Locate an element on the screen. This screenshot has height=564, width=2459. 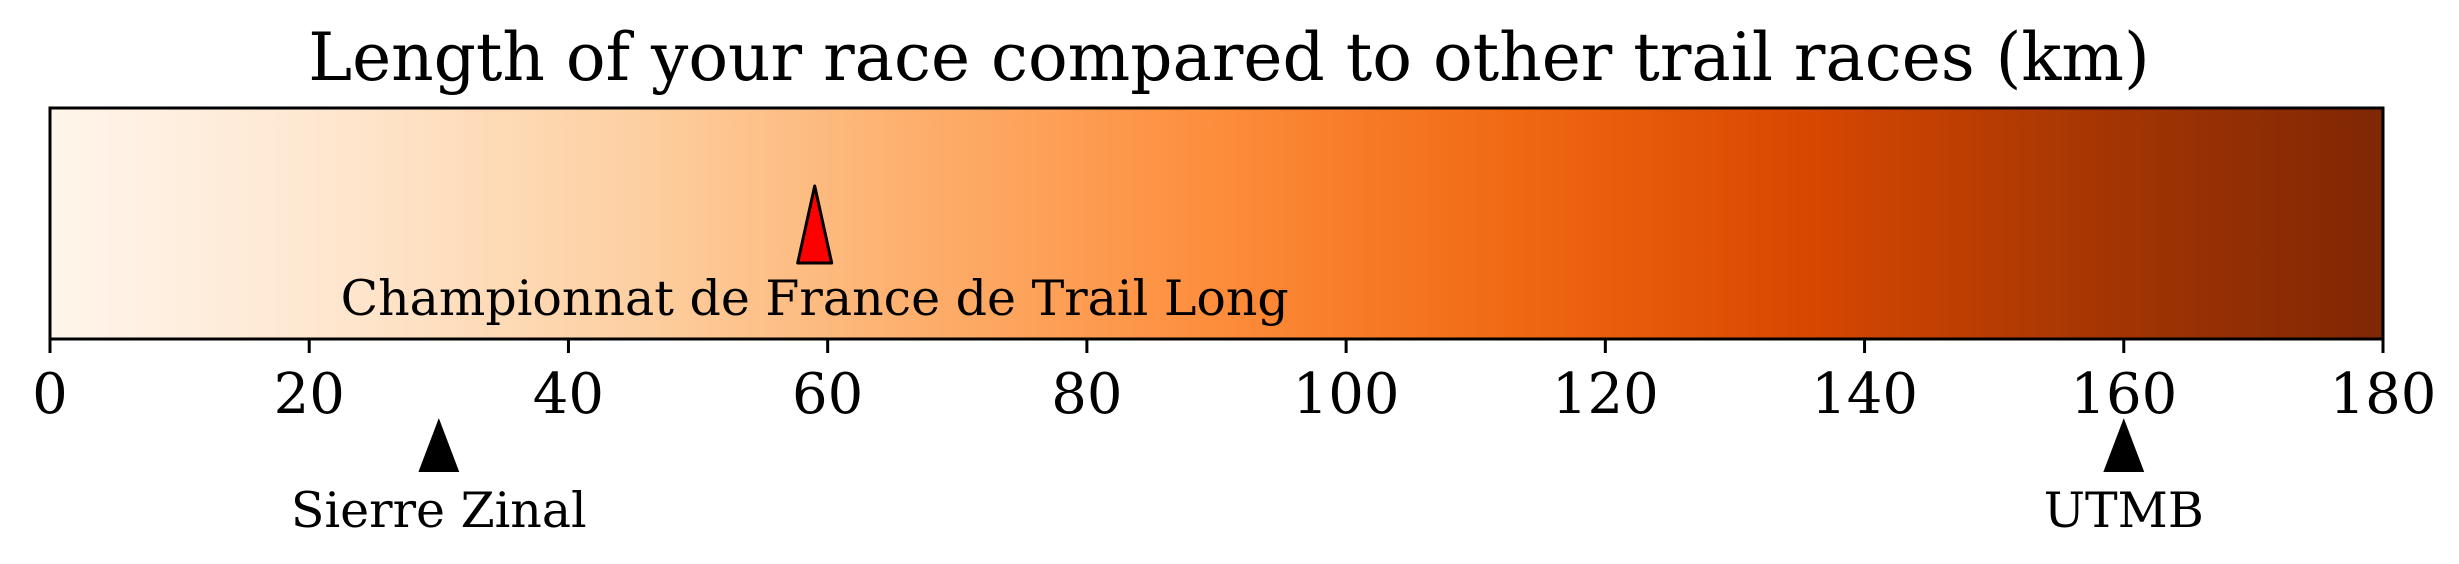
your-race-marker is located at coordinates (815, 224).